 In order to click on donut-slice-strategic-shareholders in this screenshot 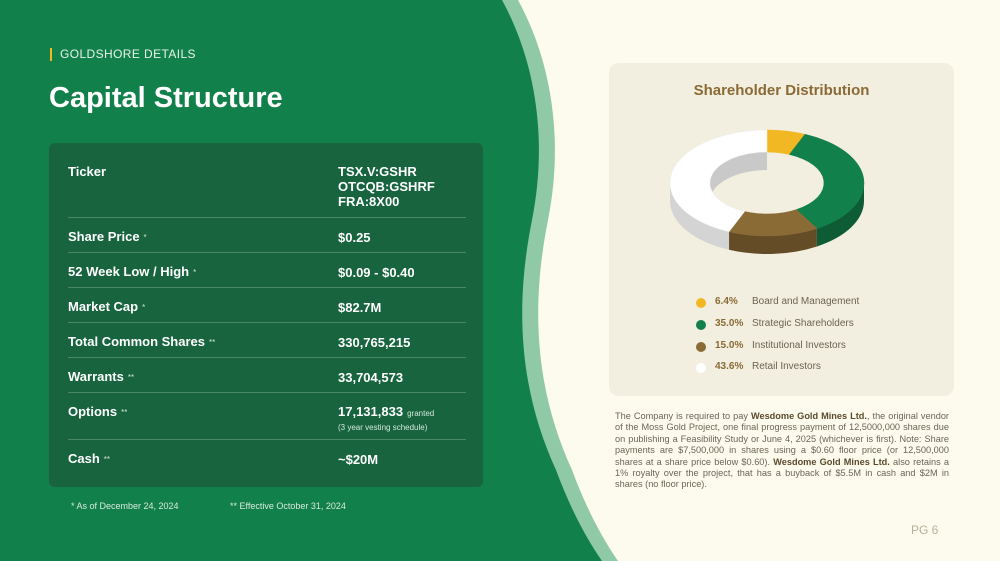, I will do `click(826, 181)`.